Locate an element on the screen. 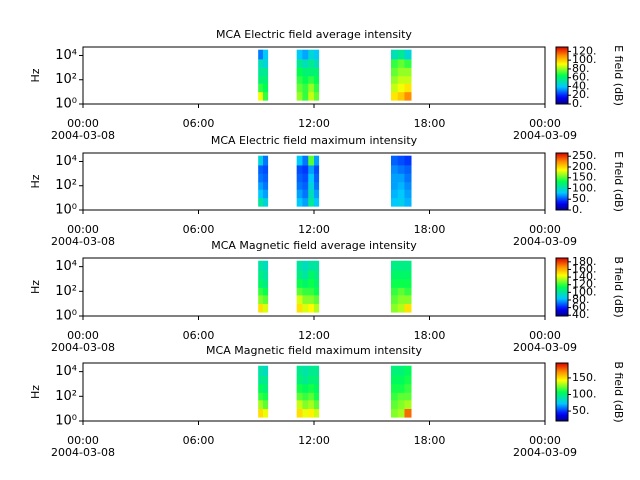  colorbar-tick-label: 0. is located at coordinates (577, 209).